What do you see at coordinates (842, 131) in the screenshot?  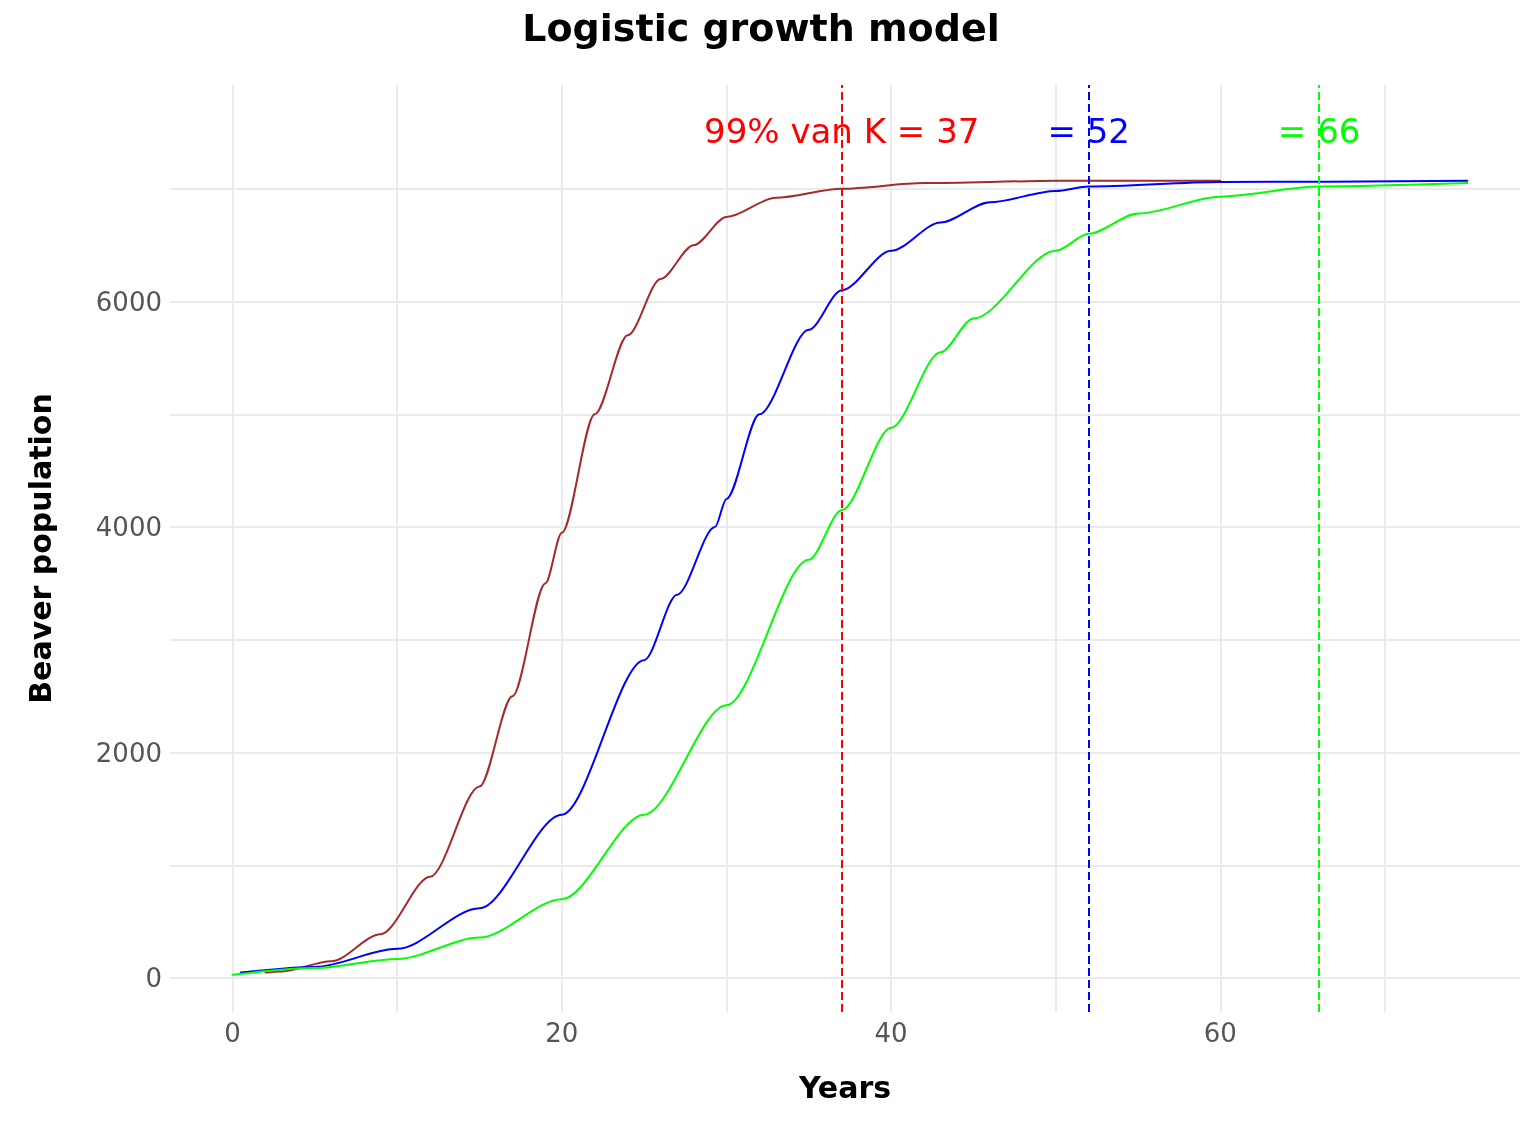 I see `ref-line-label: 99% van K = 37` at bounding box center [842, 131].